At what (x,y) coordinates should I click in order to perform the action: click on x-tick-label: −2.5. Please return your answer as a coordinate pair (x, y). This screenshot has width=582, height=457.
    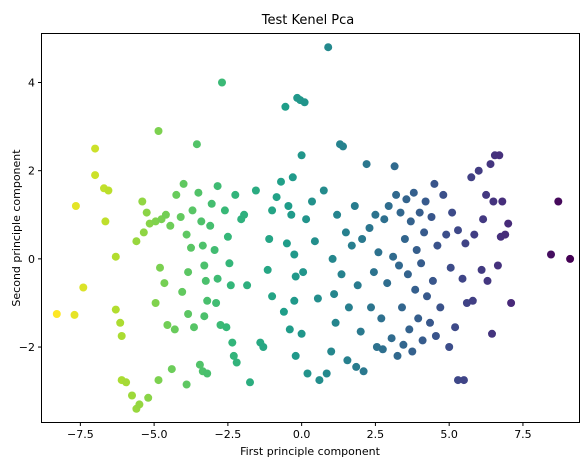
    Looking at the image, I should click on (228, 434).